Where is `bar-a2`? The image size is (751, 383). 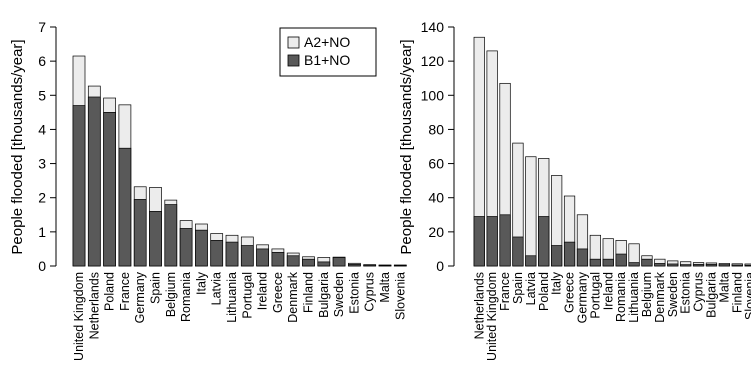 bar-a2 is located at coordinates (531, 211).